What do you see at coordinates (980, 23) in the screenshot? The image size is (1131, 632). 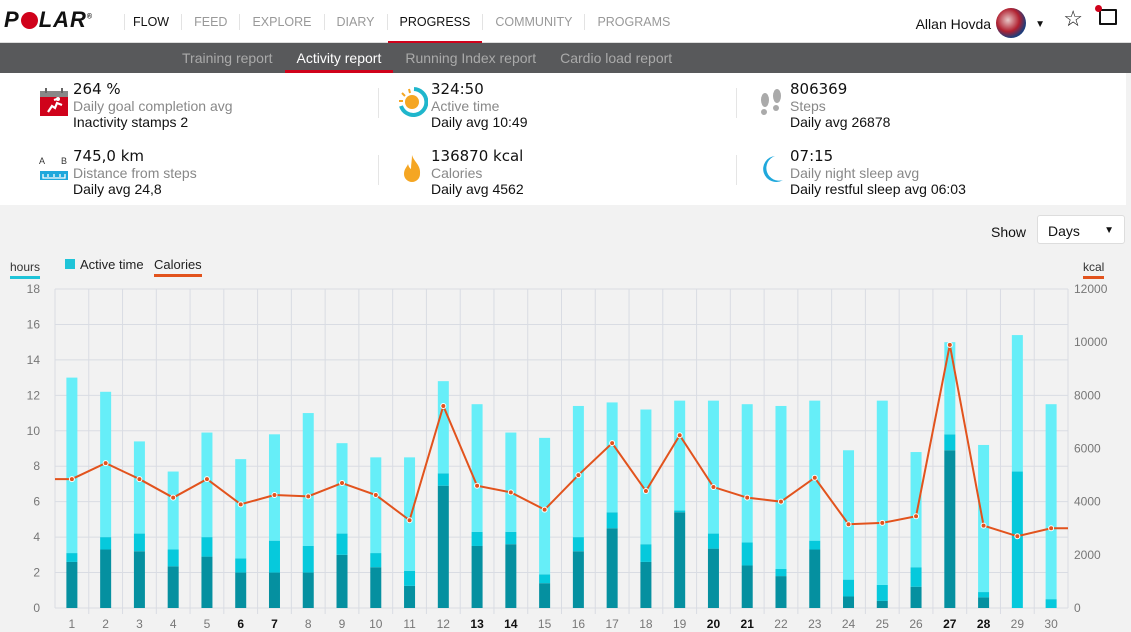 I see `user-menu: Allan Hovda ▼` at bounding box center [980, 23].